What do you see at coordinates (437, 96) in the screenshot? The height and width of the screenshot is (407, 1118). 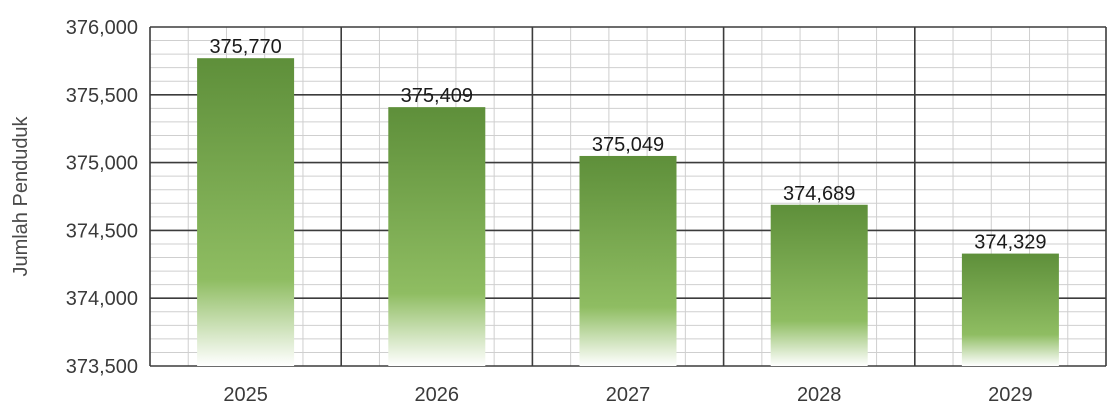 I see `data-label-2026: 375,409` at bounding box center [437, 96].